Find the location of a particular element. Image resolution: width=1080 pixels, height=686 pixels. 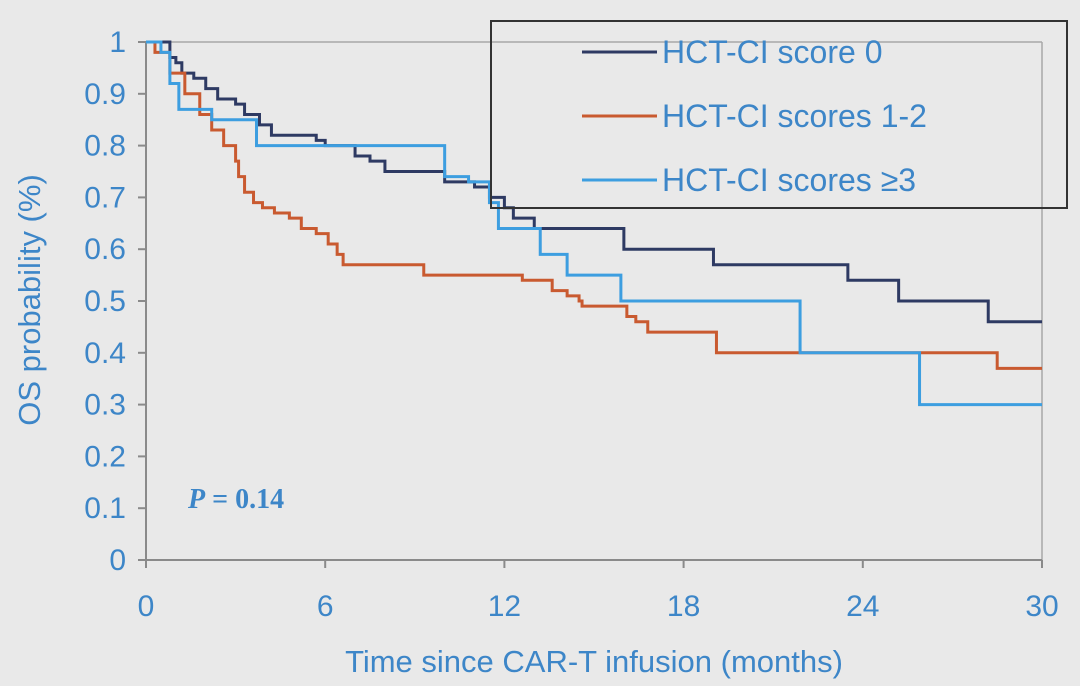

p-value-annotation: P = 0.14 is located at coordinates (235, 499).